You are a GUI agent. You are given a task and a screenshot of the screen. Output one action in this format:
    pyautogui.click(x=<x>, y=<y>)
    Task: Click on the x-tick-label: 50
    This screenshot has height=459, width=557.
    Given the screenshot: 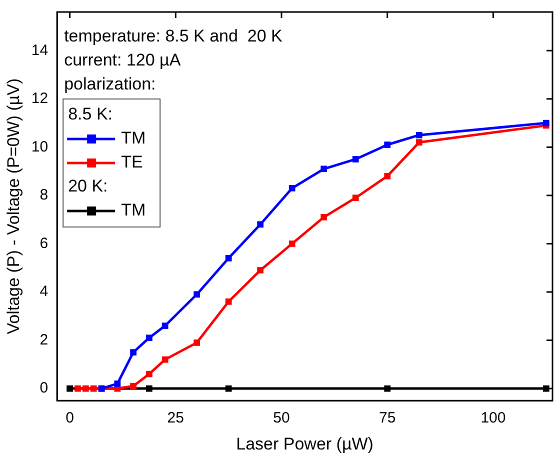 What is the action you would take?
    pyautogui.click(x=281, y=418)
    